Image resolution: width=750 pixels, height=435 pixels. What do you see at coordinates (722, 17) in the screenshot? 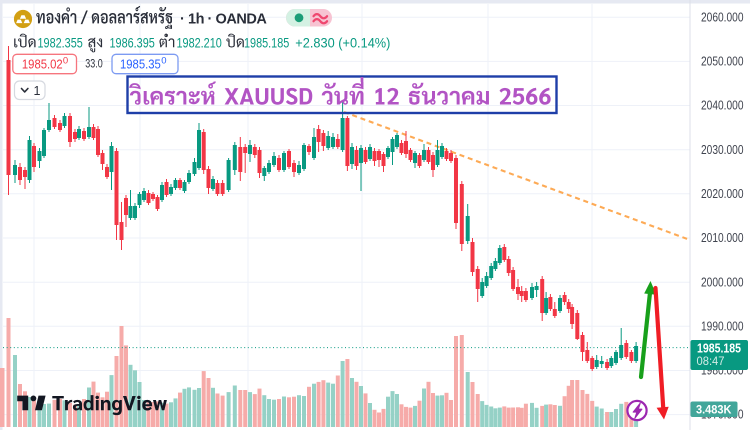
I see `svg-text: 2060.000` at bounding box center [722, 17].